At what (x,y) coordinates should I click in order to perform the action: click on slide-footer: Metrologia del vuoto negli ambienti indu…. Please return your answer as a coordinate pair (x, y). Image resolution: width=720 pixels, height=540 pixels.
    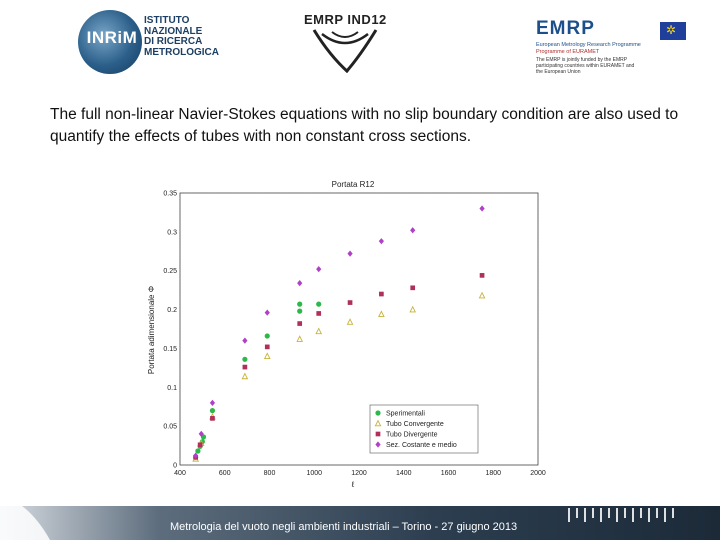
    Looking at the image, I should click on (360, 517).